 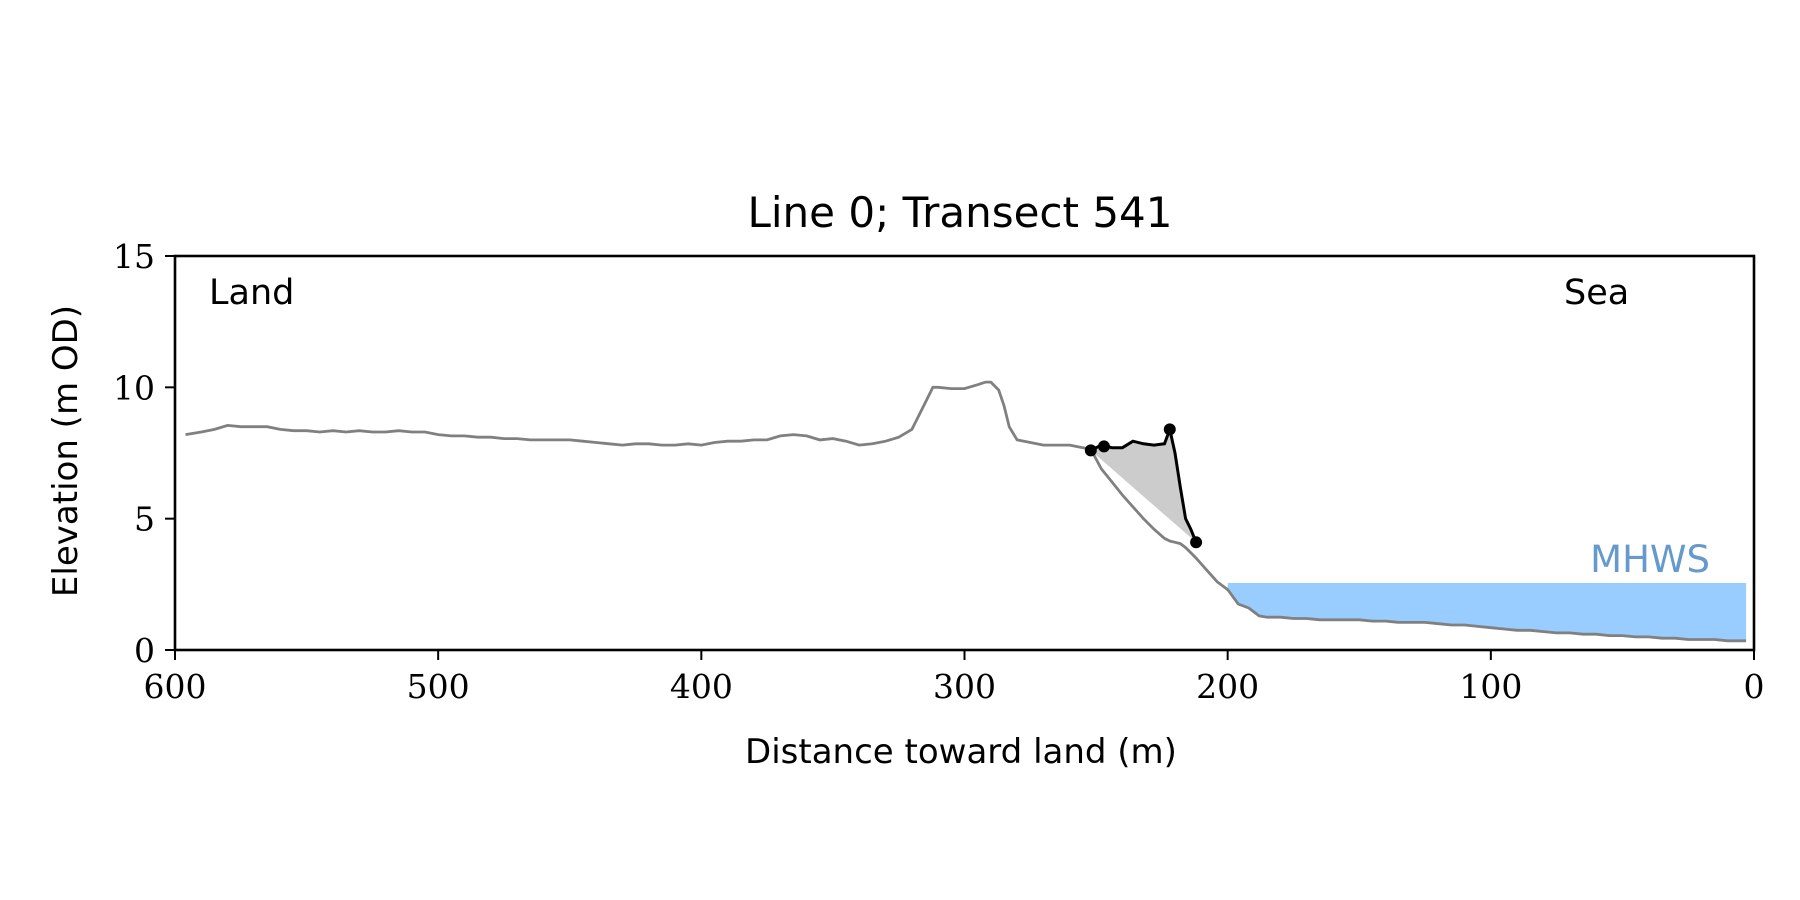 What do you see at coordinates (961, 752) in the screenshot?
I see `x-axis-label: Distance toward land (m)` at bounding box center [961, 752].